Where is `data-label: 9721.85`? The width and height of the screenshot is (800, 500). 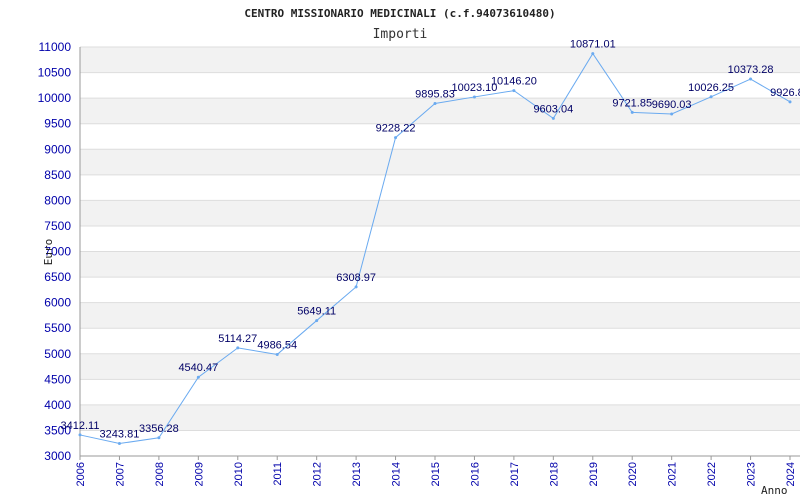
data-label: 9721.85 is located at coordinates (632, 103).